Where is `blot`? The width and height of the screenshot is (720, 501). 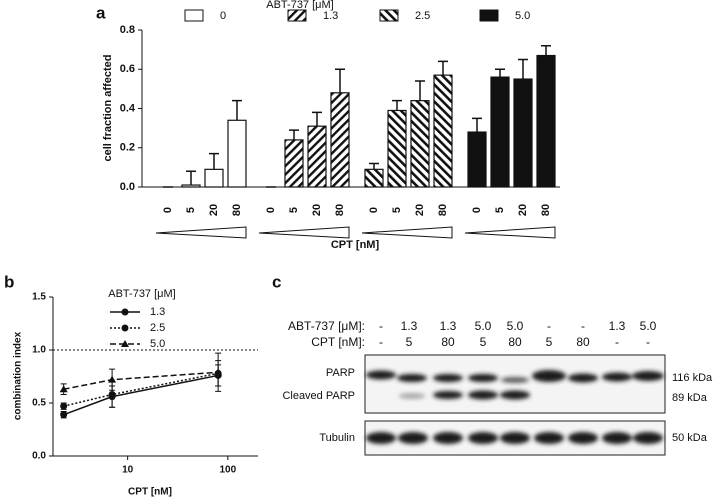 blot is located at coordinates (515, 405).